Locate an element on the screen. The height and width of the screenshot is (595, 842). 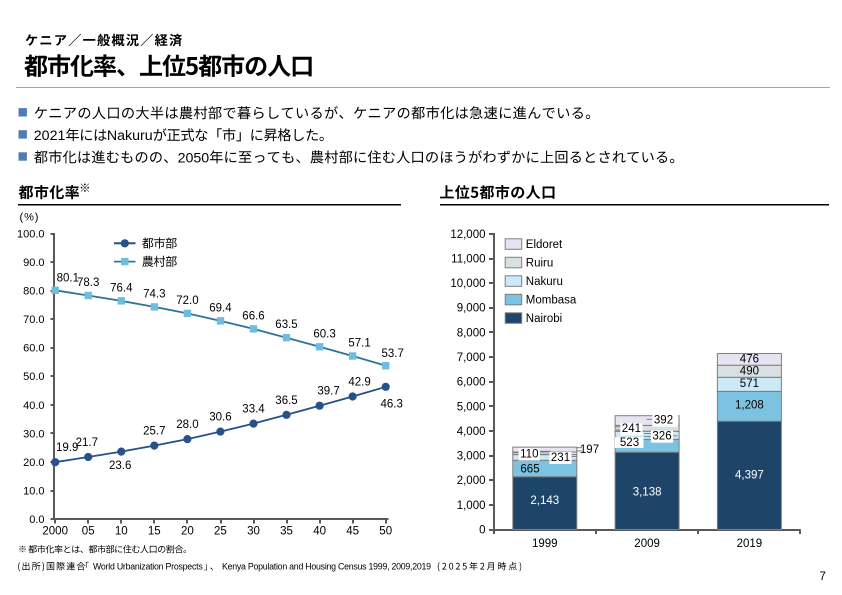
svg-text: 74.3 is located at coordinates (154, 294).